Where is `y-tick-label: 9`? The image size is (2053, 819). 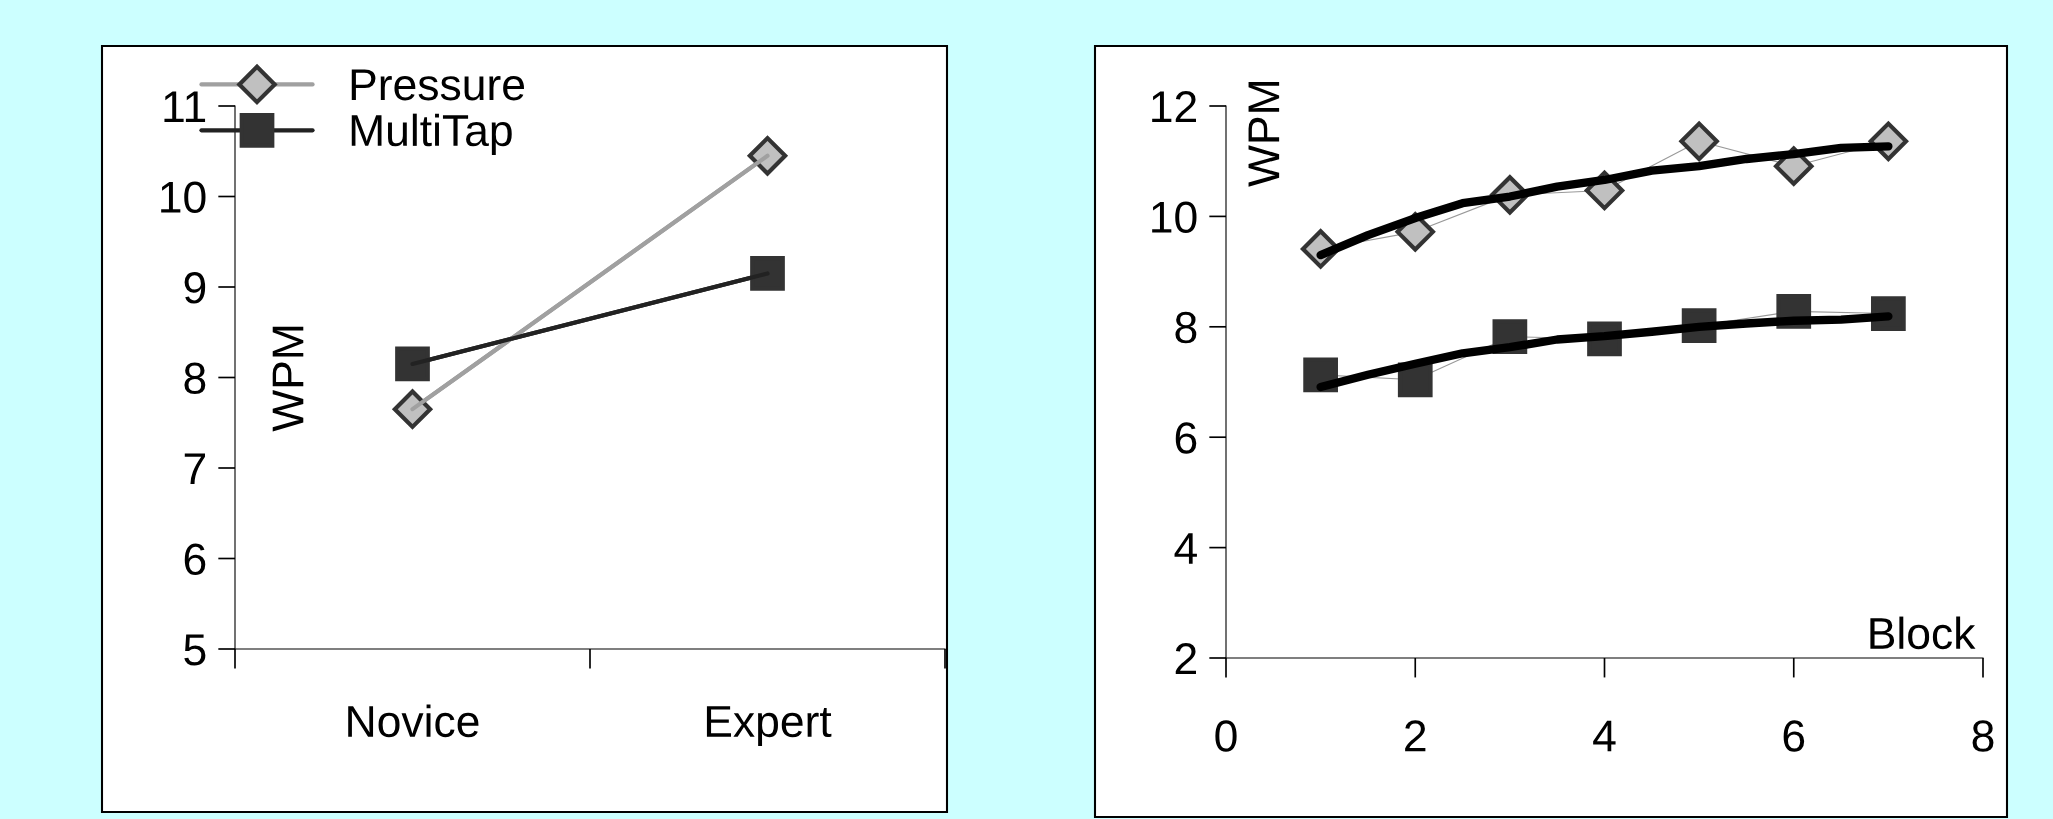
y-tick-label: 9 is located at coordinates (195, 288).